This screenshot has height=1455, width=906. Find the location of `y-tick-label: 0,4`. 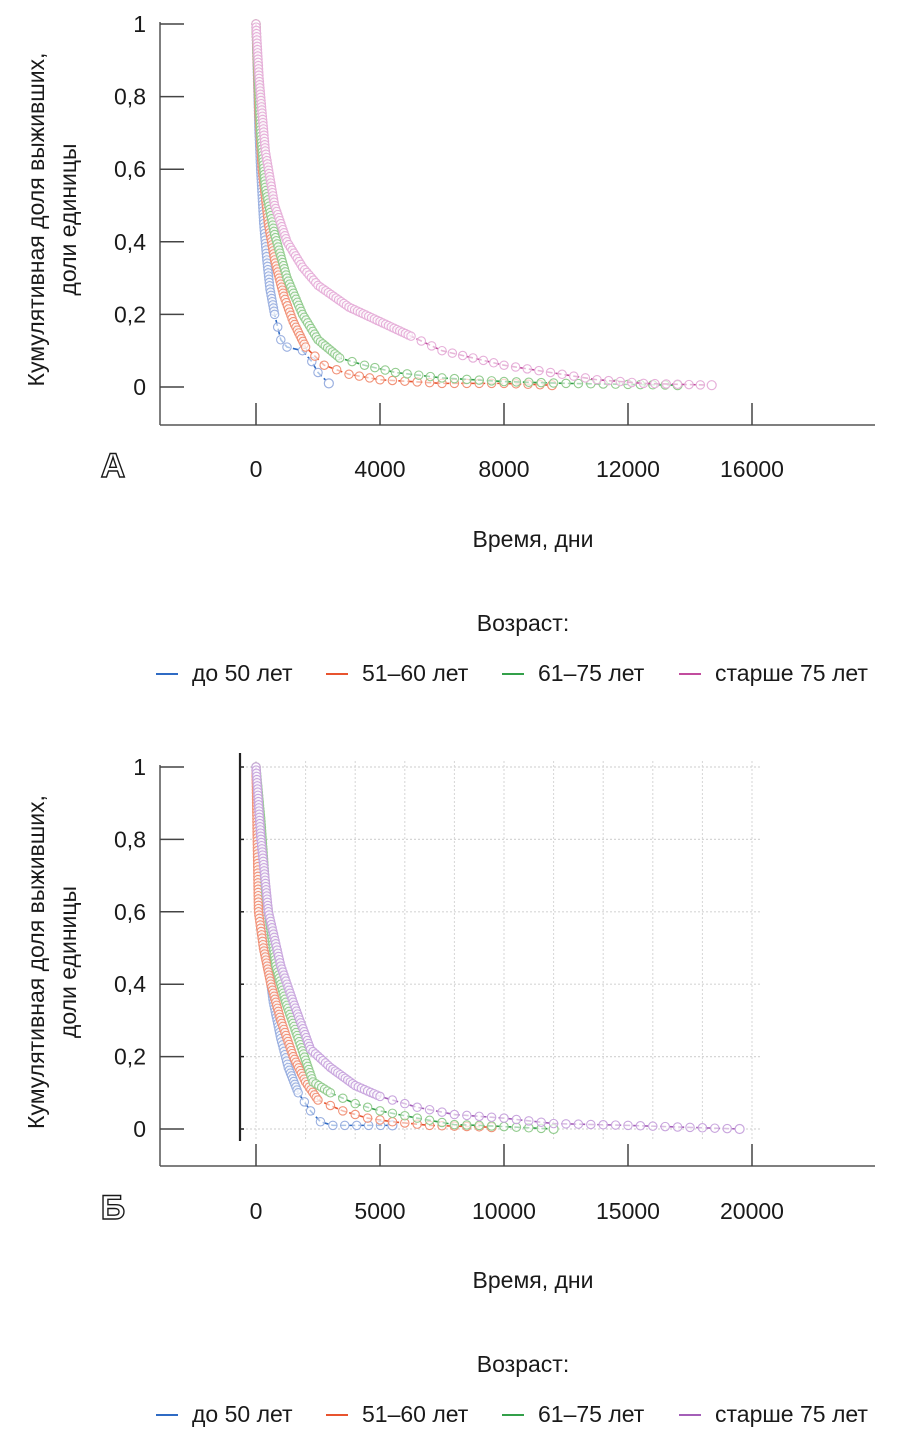

y-tick-label: 0,4 is located at coordinates (130, 242).